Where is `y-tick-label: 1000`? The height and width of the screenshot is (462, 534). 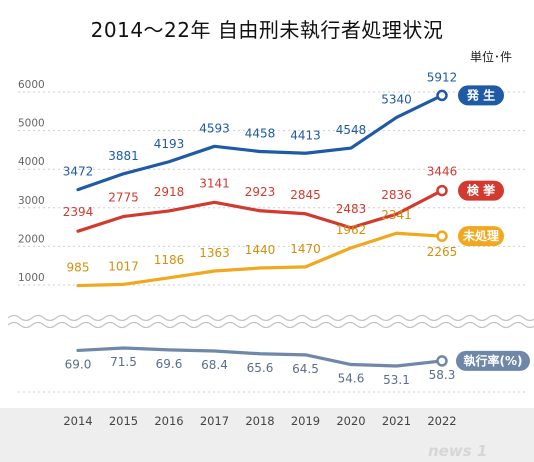
y-tick-label: 1000 is located at coordinates (31, 278).